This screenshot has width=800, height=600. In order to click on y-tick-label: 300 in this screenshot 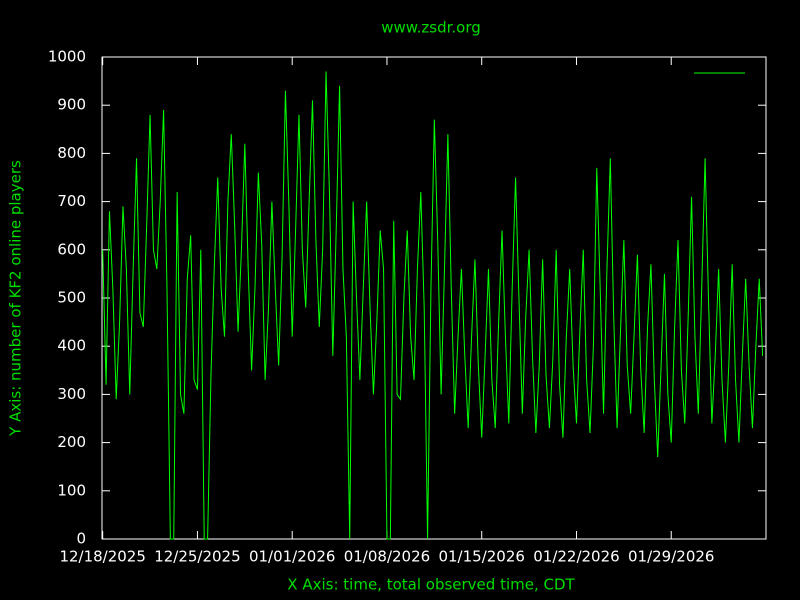, I will do `click(71, 394)`.